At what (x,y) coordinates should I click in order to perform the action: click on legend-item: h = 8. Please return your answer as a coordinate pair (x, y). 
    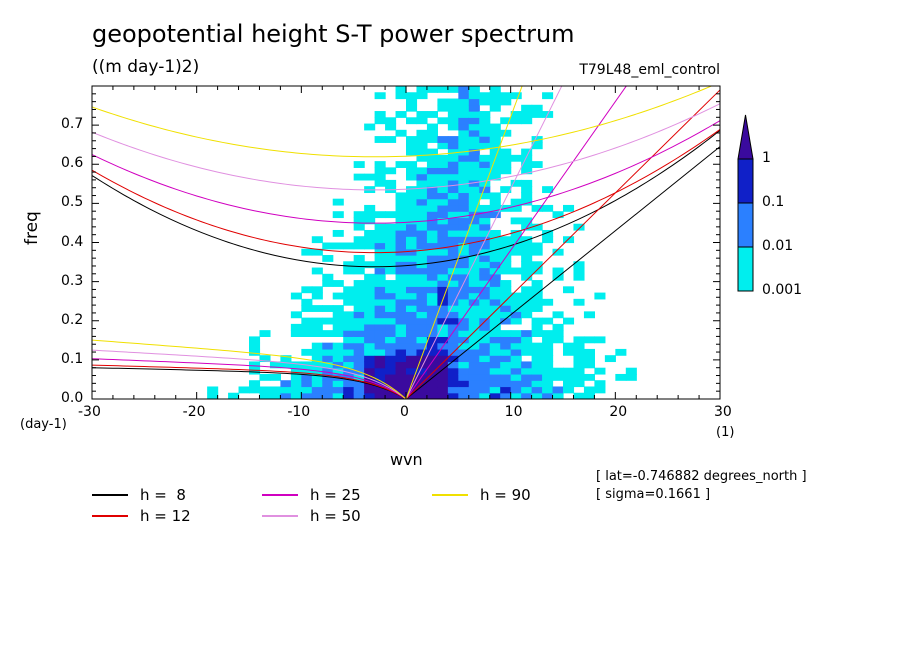
    Looking at the image, I should click on (172, 495).